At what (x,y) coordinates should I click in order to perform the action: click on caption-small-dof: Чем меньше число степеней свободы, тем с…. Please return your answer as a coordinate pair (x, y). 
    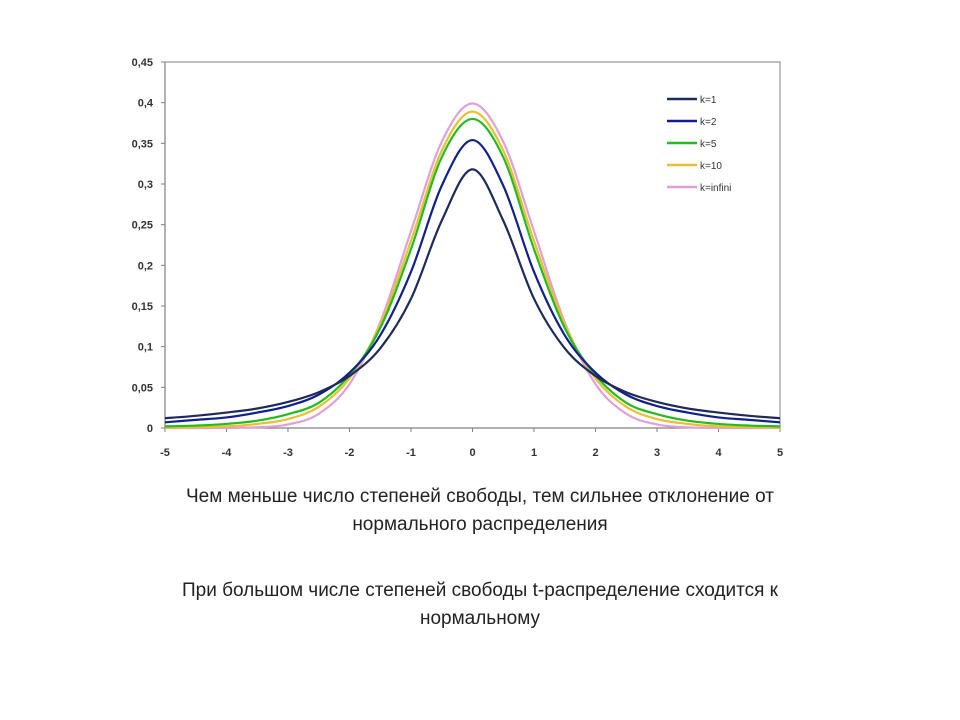
    Looking at the image, I should click on (480, 511).